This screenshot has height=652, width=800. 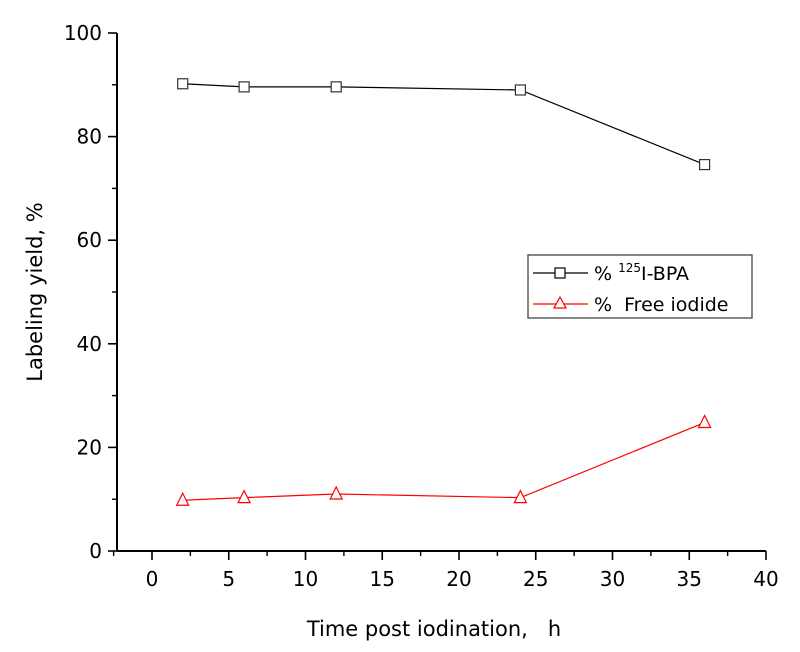 I want to click on legend-entry-iodide: % Free iodide, so click(x=630, y=305).